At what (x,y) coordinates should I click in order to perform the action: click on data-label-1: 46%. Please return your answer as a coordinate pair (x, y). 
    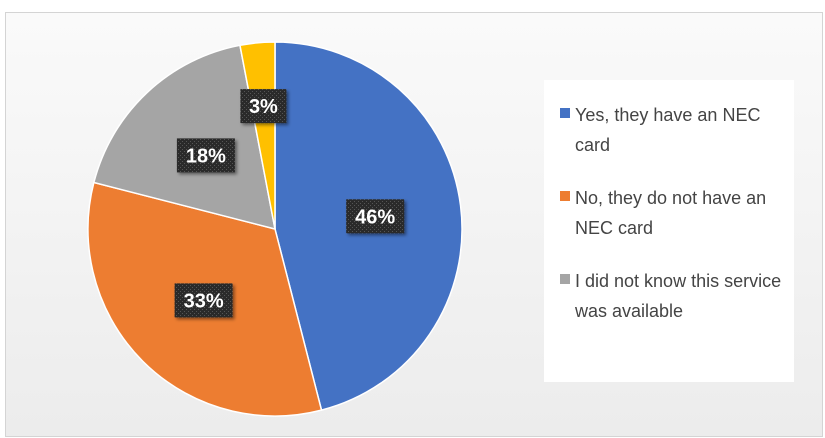
    Looking at the image, I should click on (375, 216).